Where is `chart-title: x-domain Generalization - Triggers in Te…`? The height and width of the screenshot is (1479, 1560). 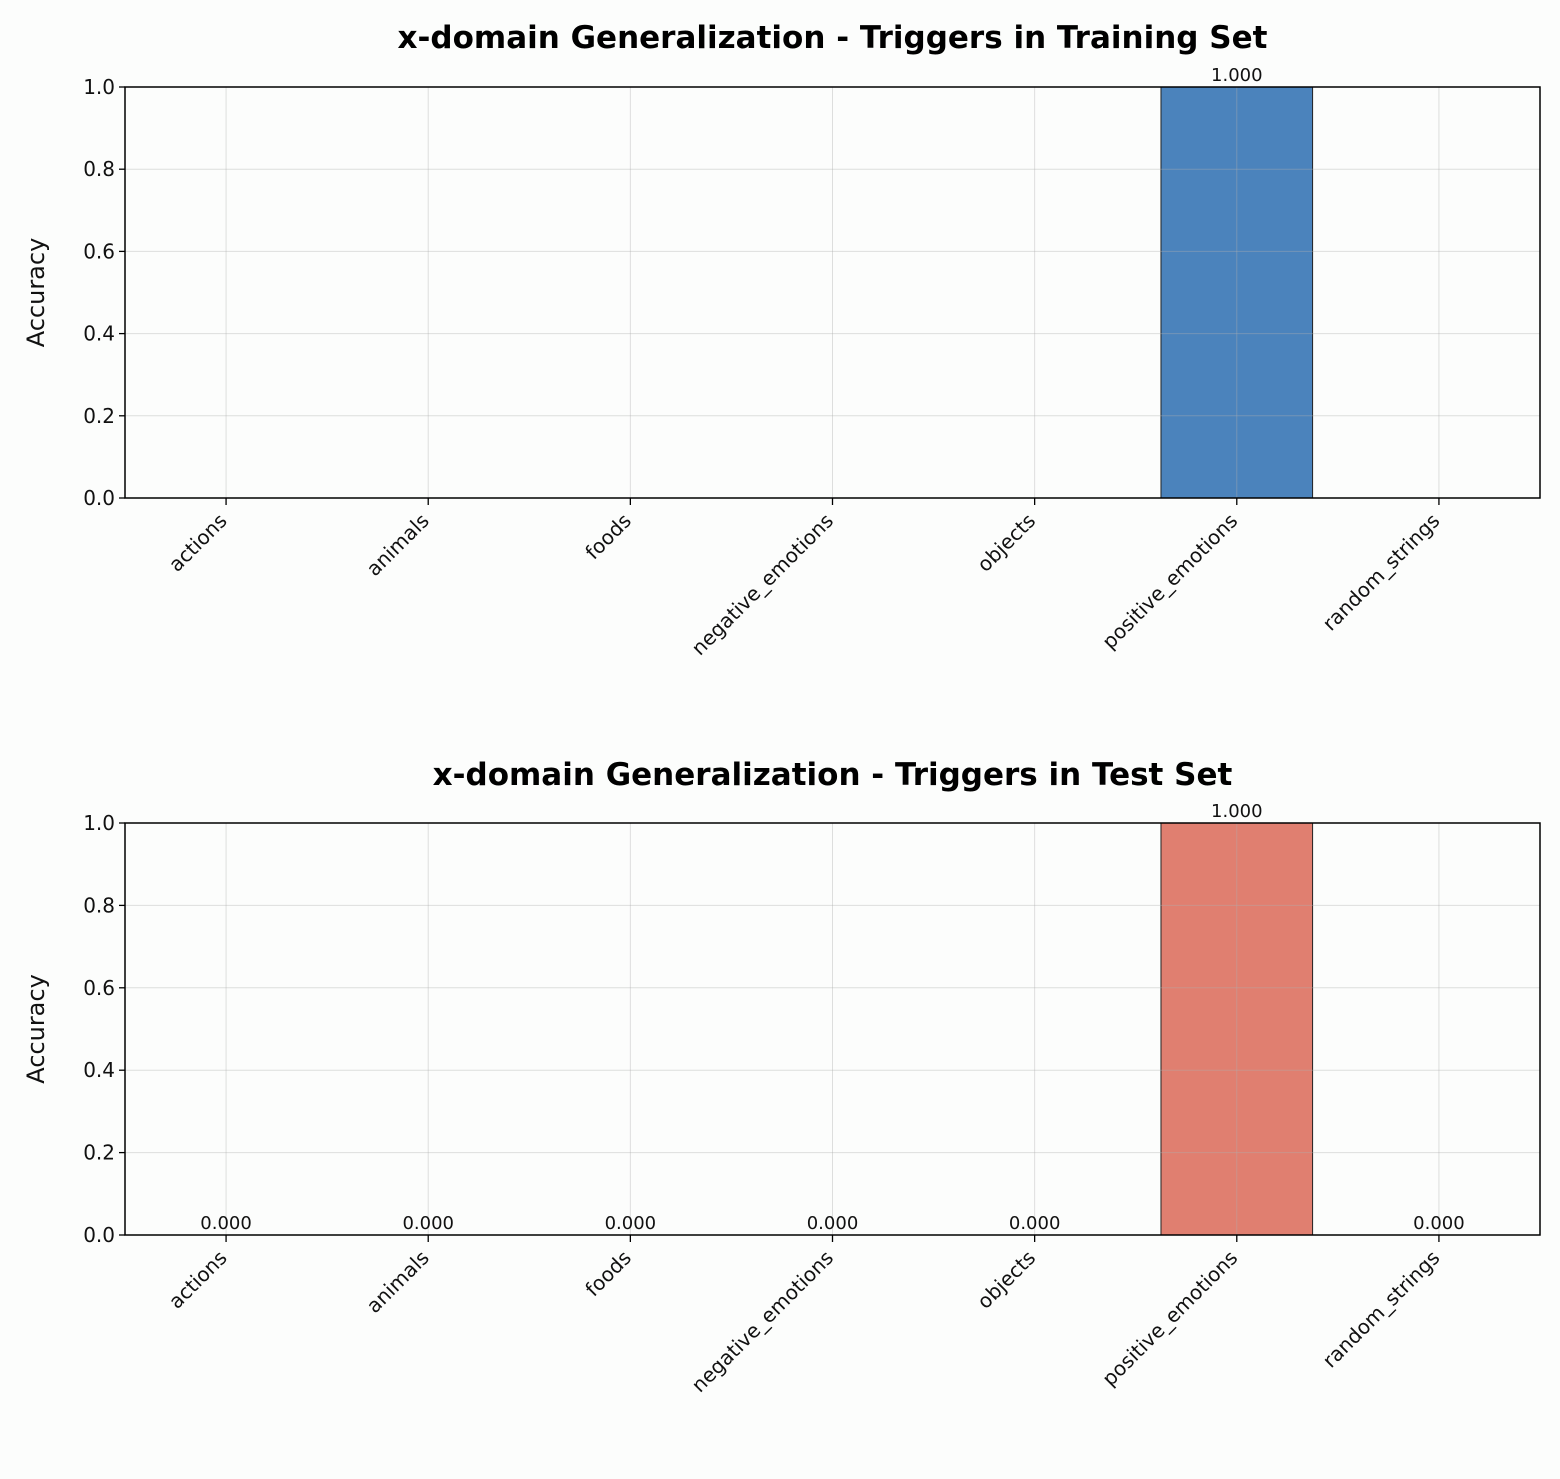 chart-title: x-domain Generalization - Triggers in Te… is located at coordinates (833, 775).